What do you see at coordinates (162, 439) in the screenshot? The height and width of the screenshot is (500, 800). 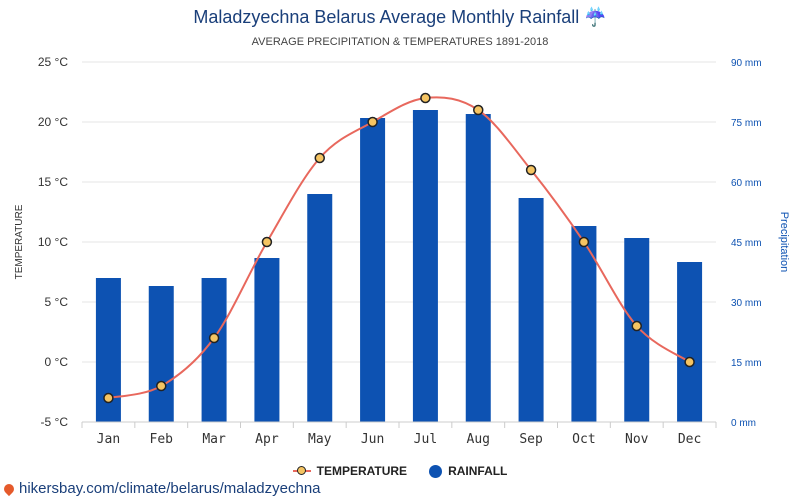 I see `x-tick-label: Feb` at bounding box center [162, 439].